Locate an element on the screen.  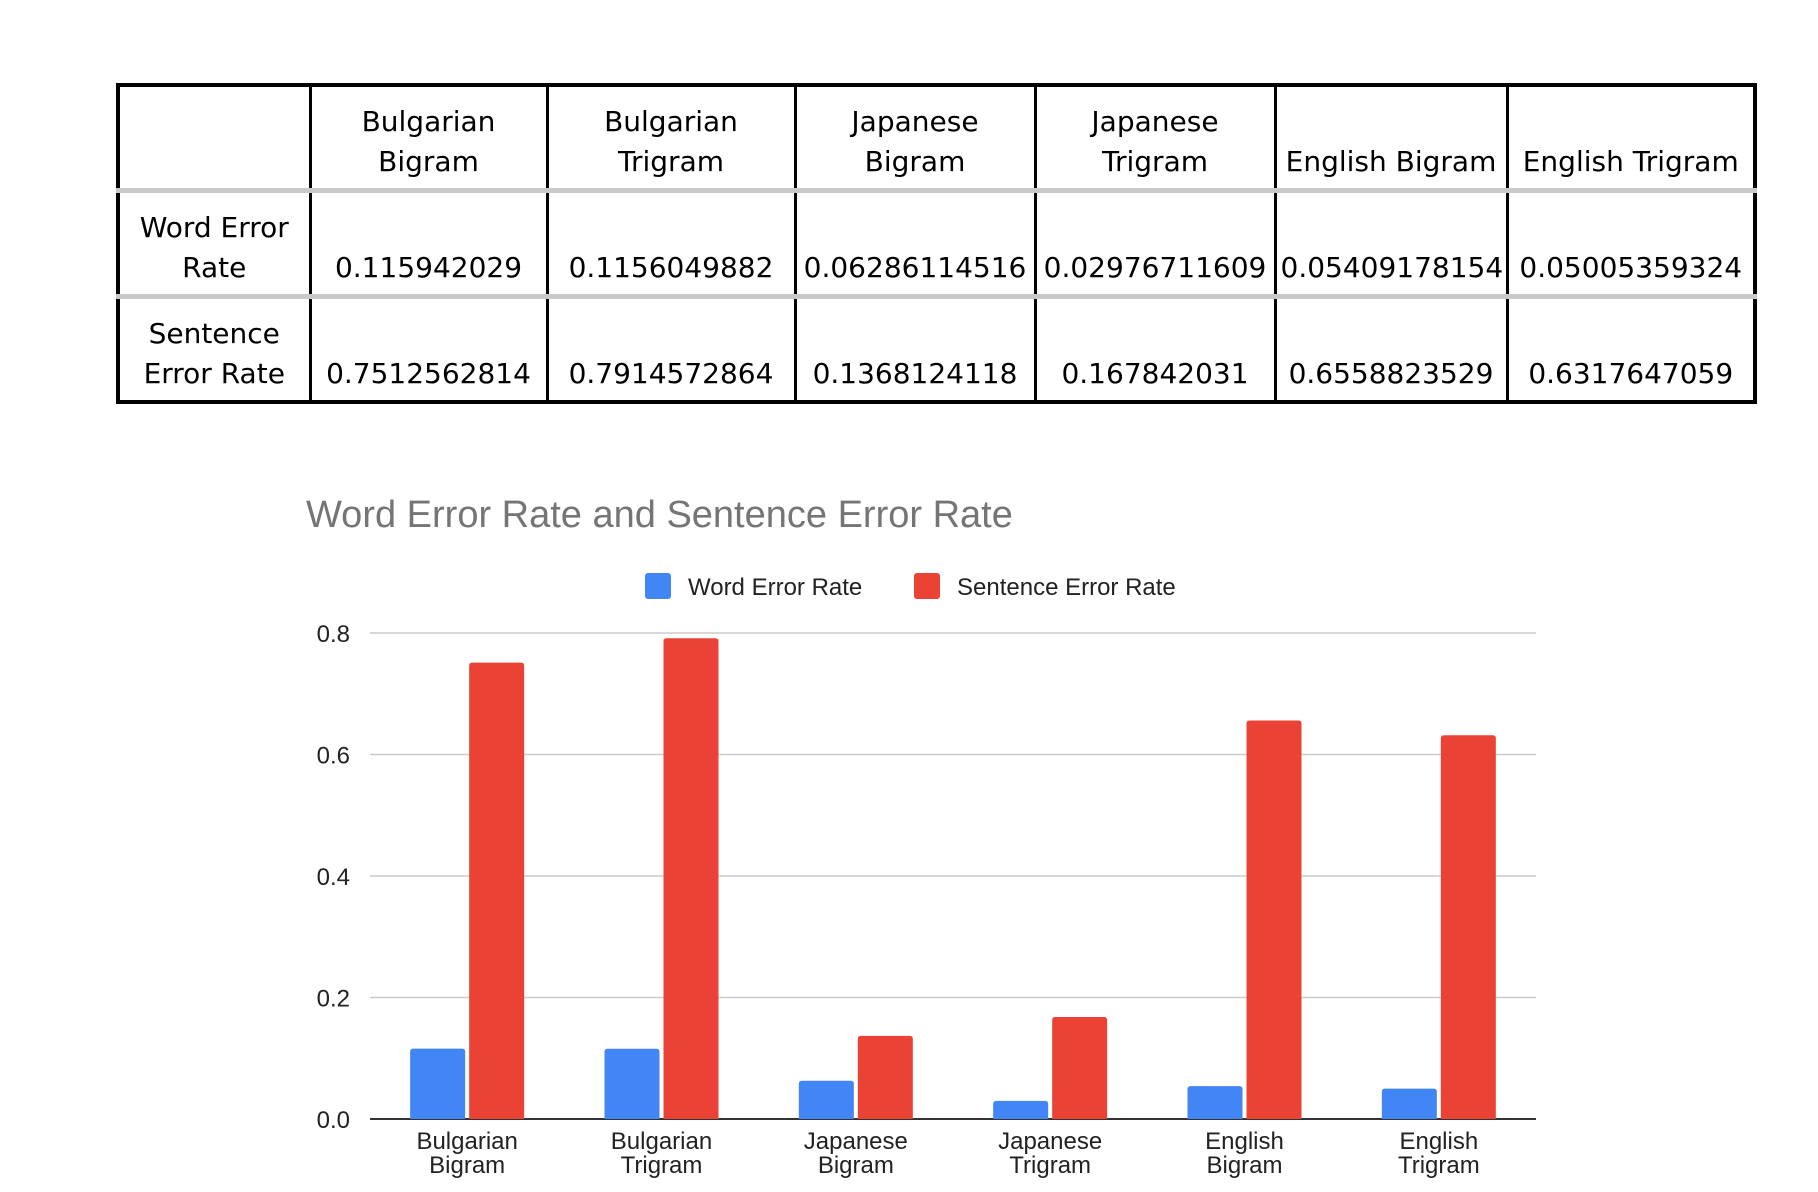
table-corner-cell is located at coordinates (214, 138).